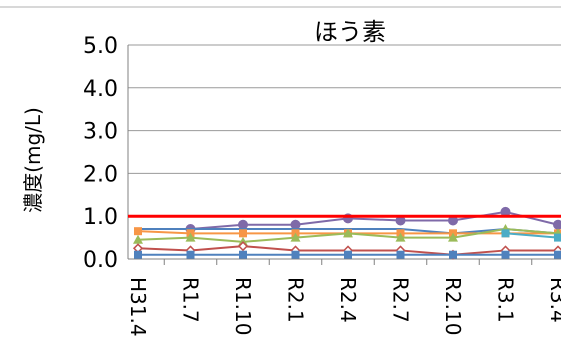 The width and height of the screenshot is (561, 353). Describe the element at coordinates (100, 260) in the screenshot. I see `y-tick-label: 0.0` at that location.